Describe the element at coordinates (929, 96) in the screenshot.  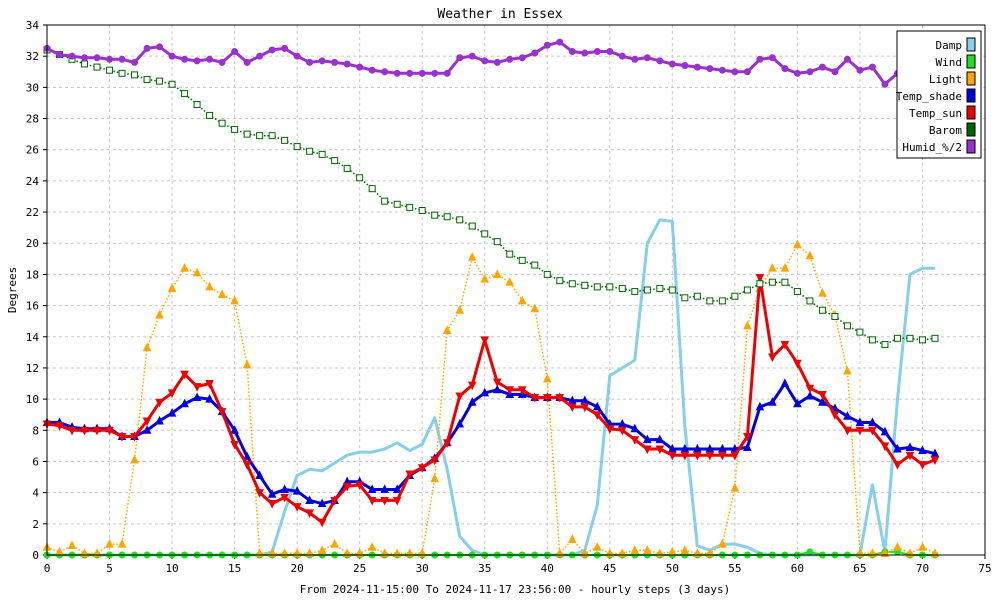
I see `legend-label: Temp_shade` at that location.